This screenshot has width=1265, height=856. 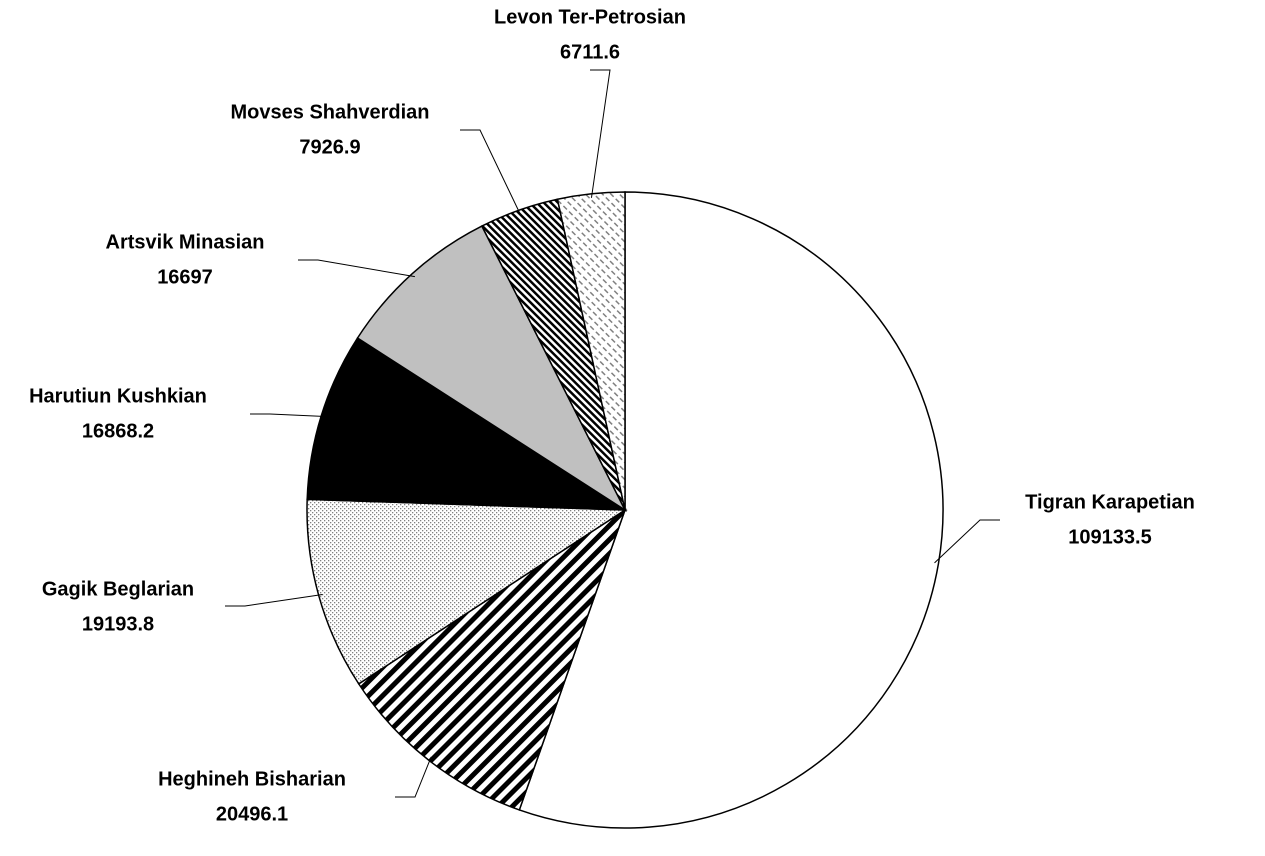 What do you see at coordinates (1109, 537) in the screenshot?
I see `value-label: 109133.5` at bounding box center [1109, 537].